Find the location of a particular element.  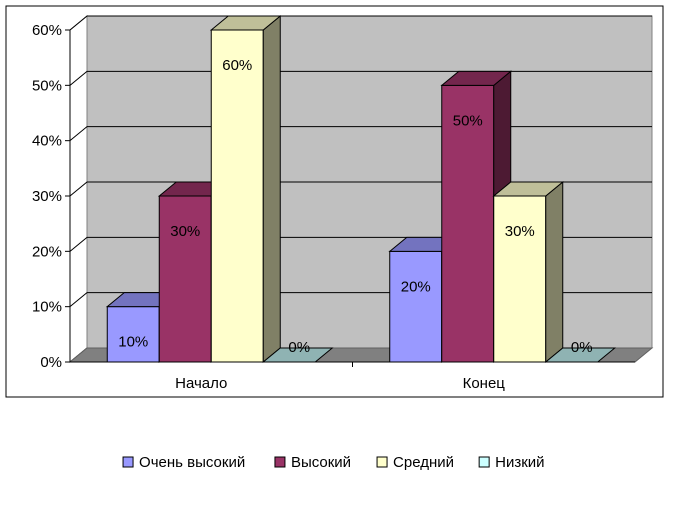

x-category-label: Конец is located at coordinates (484, 383).